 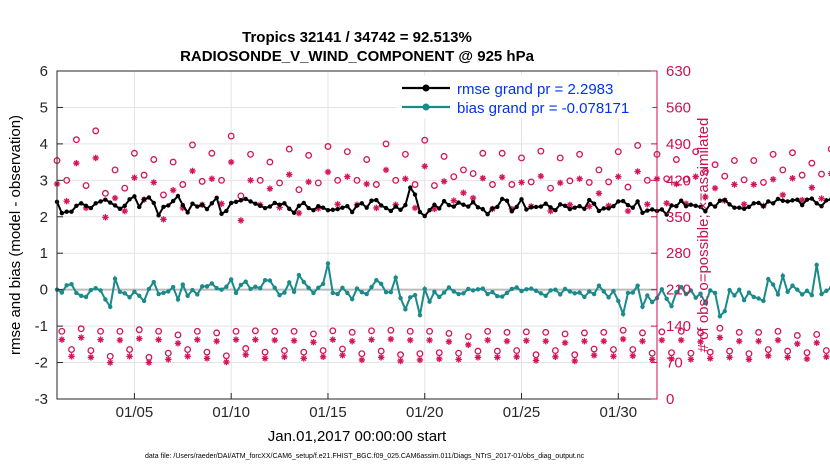 What do you see at coordinates (678, 253) in the screenshot?
I see `right-tick-label: 280` at bounding box center [678, 253].